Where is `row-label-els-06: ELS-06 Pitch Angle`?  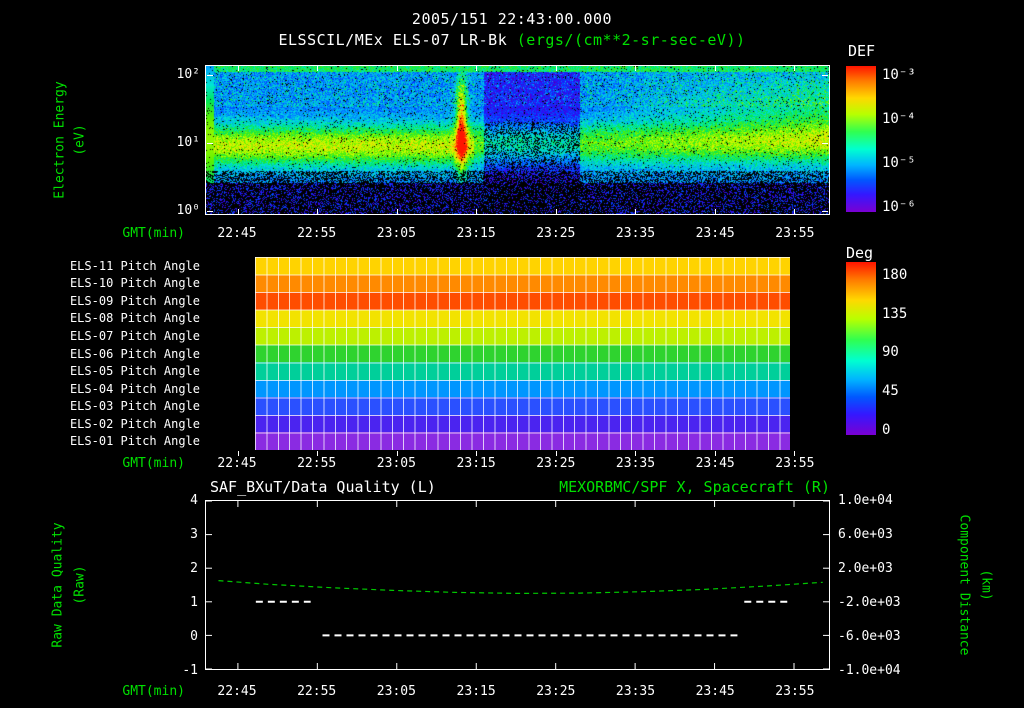 row-label-els-06: ELS-06 Pitch Angle is located at coordinates (134, 354).